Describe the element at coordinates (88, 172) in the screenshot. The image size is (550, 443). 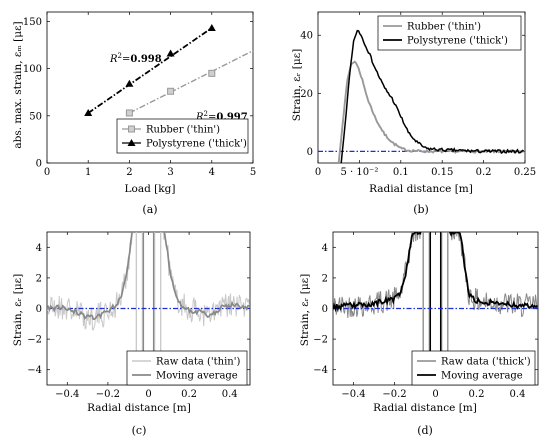
I see `panel-a-xtick-label: 1` at that location.